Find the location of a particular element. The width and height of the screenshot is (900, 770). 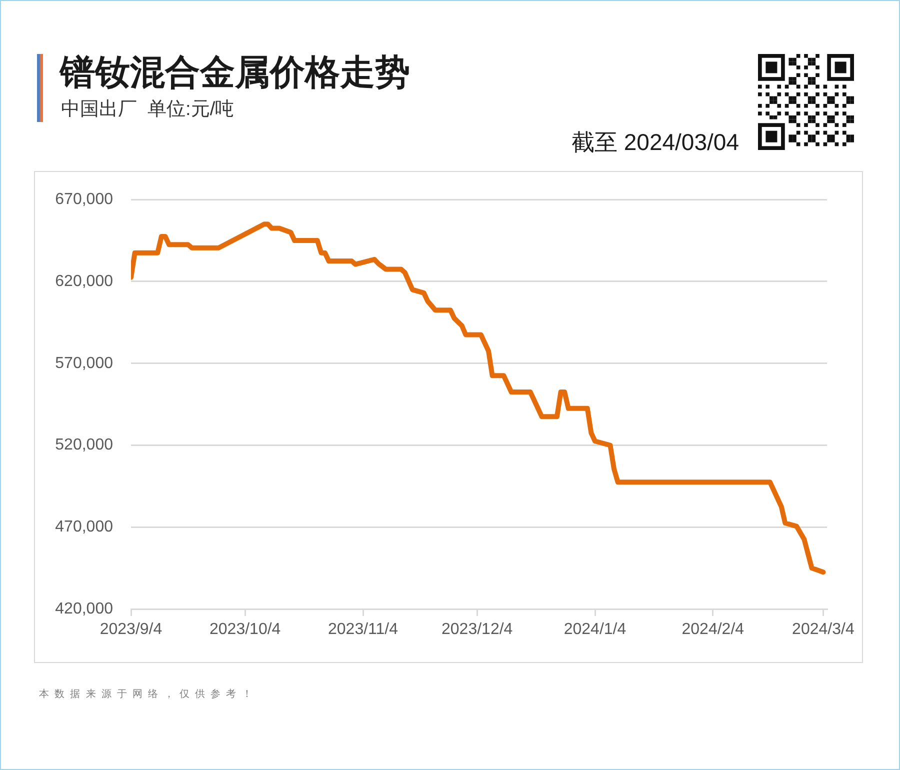

chart-subtitle: 中国出厂 单位:元/吨 is located at coordinates (147, 110).